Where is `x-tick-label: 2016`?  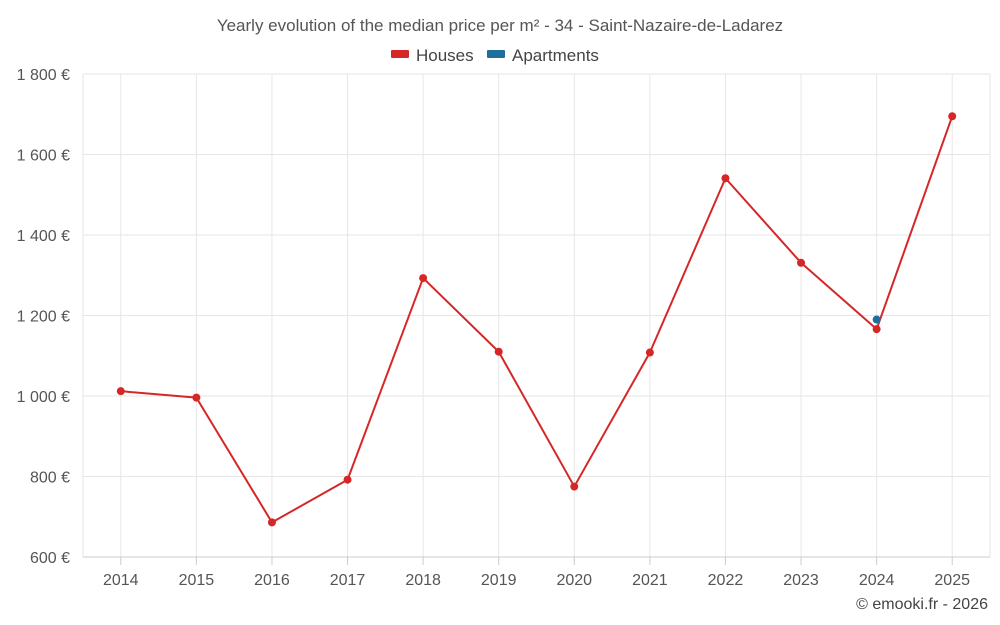 x-tick-label: 2016 is located at coordinates (272, 580).